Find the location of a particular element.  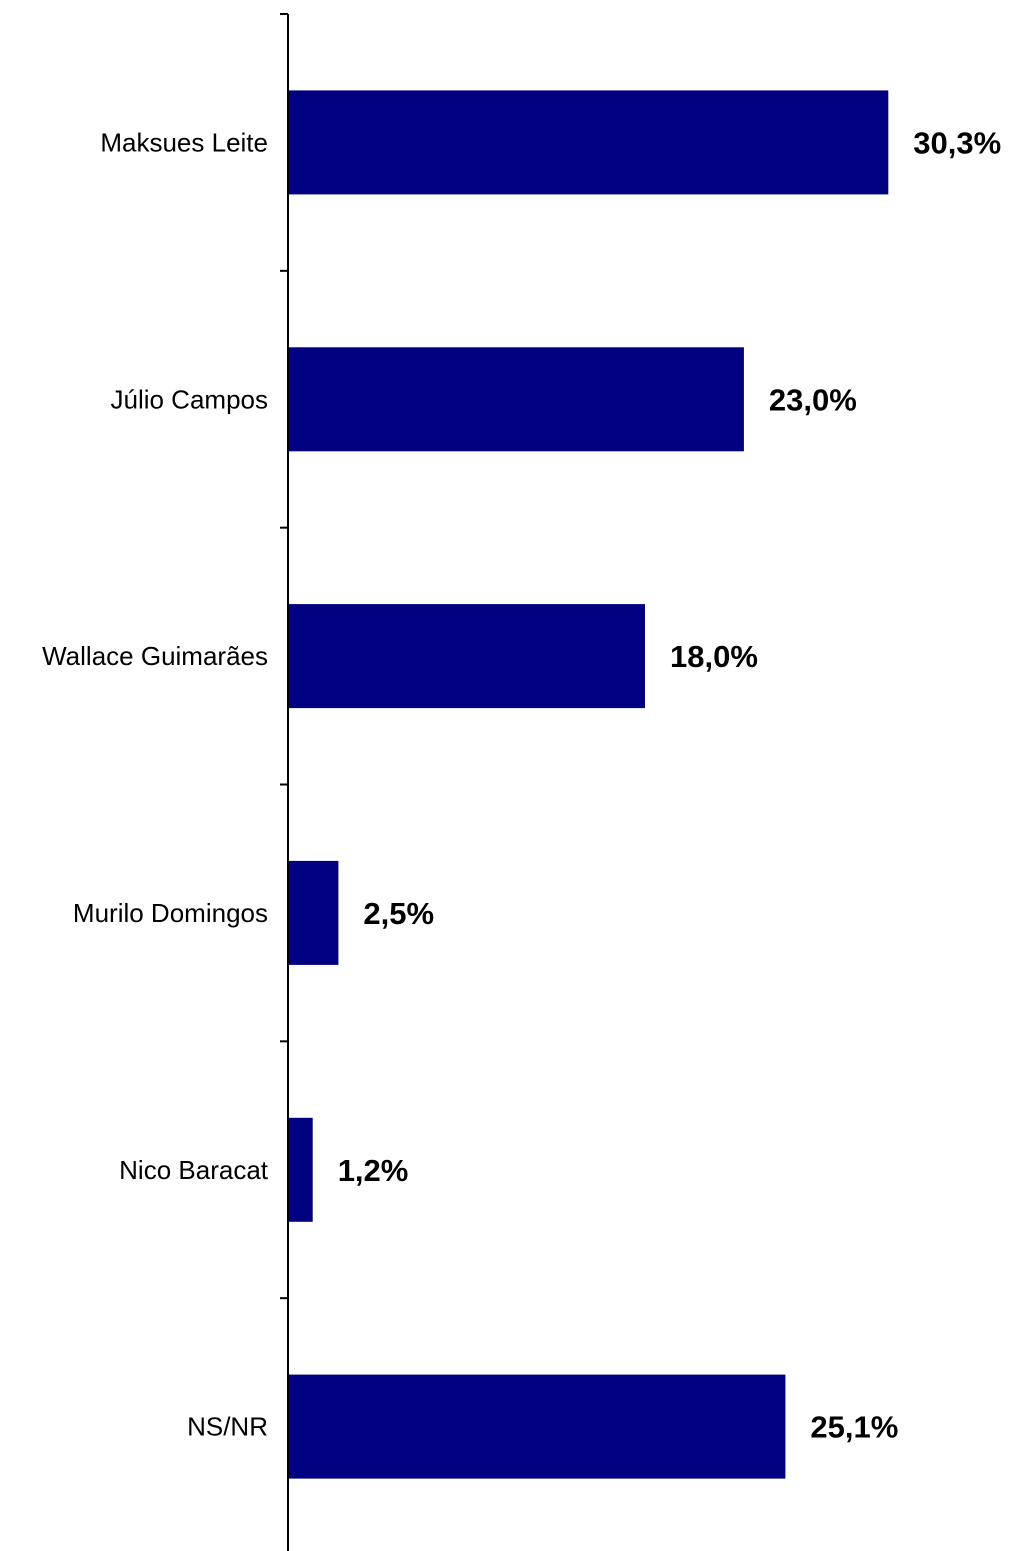

data-label-5: 1,2% is located at coordinates (373, 1170).